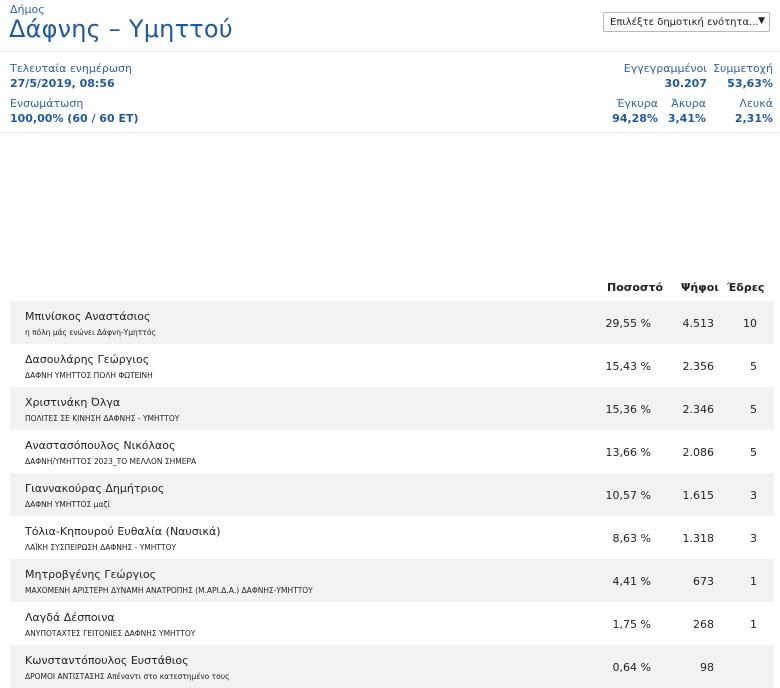 The height and width of the screenshot is (688, 780). What do you see at coordinates (90, 332) in the screenshot?
I see `party-name: η πόλη μάς ενώνει Δάφνη-Υμηττός` at bounding box center [90, 332].